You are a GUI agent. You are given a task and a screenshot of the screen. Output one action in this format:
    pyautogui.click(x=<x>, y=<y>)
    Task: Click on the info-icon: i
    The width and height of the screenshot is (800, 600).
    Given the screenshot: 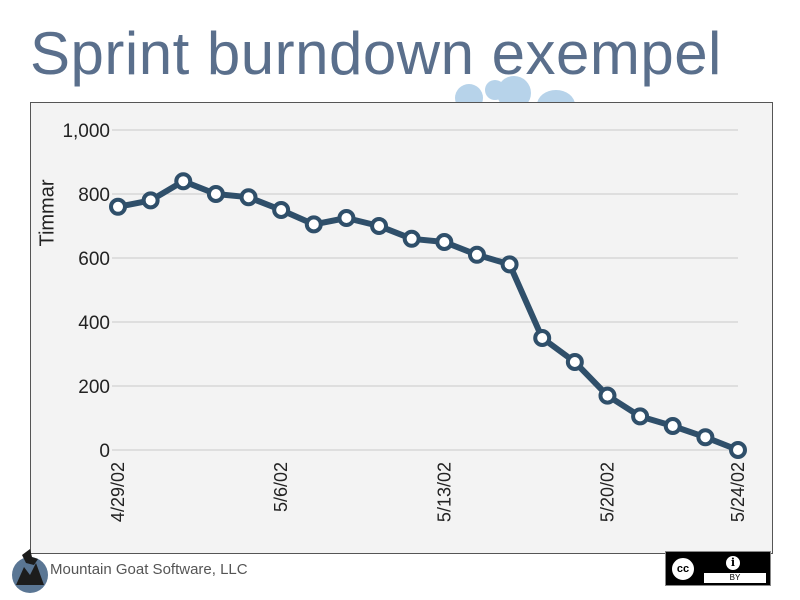 What is the action you would take?
    pyautogui.click(x=733, y=563)
    